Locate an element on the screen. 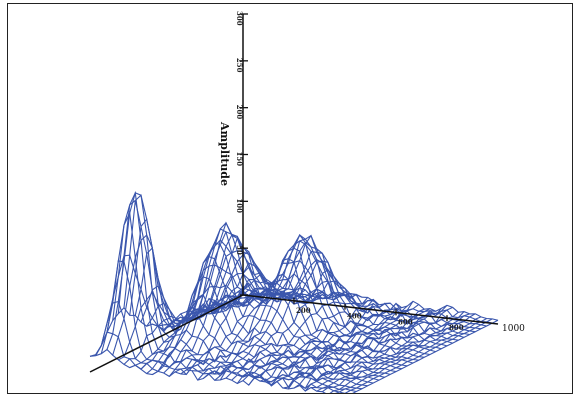  back-tick-label: 400 is located at coordinates (354, 316).